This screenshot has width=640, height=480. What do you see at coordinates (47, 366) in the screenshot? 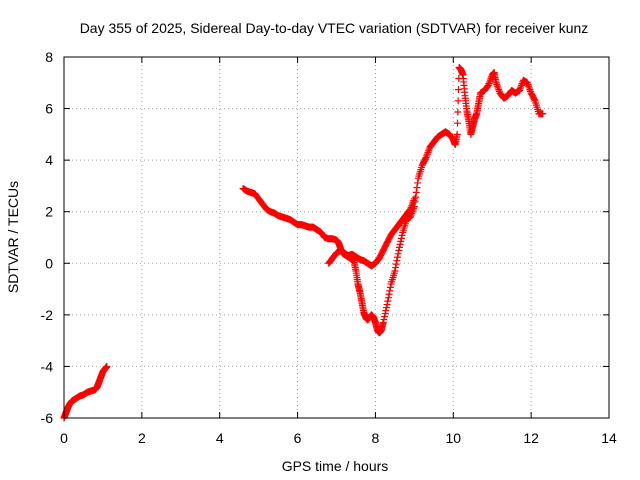
I see `y-tick-label: -4` at bounding box center [47, 366].